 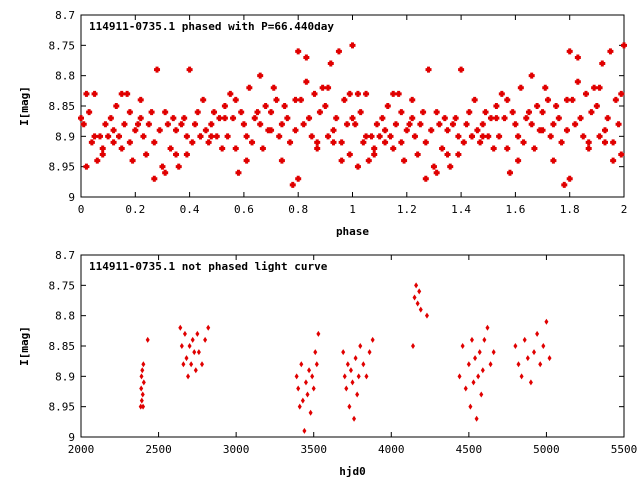 I want to click on chart-title: 114911-0735.1 not phased light curve, so click(x=208, y=266).